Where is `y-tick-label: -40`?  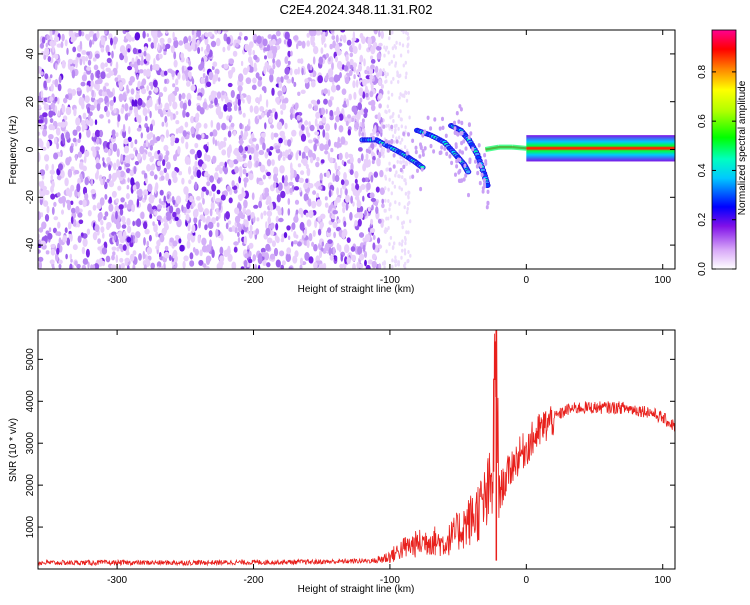 y-tick-label: -40 is located at coordinates (30, 244).